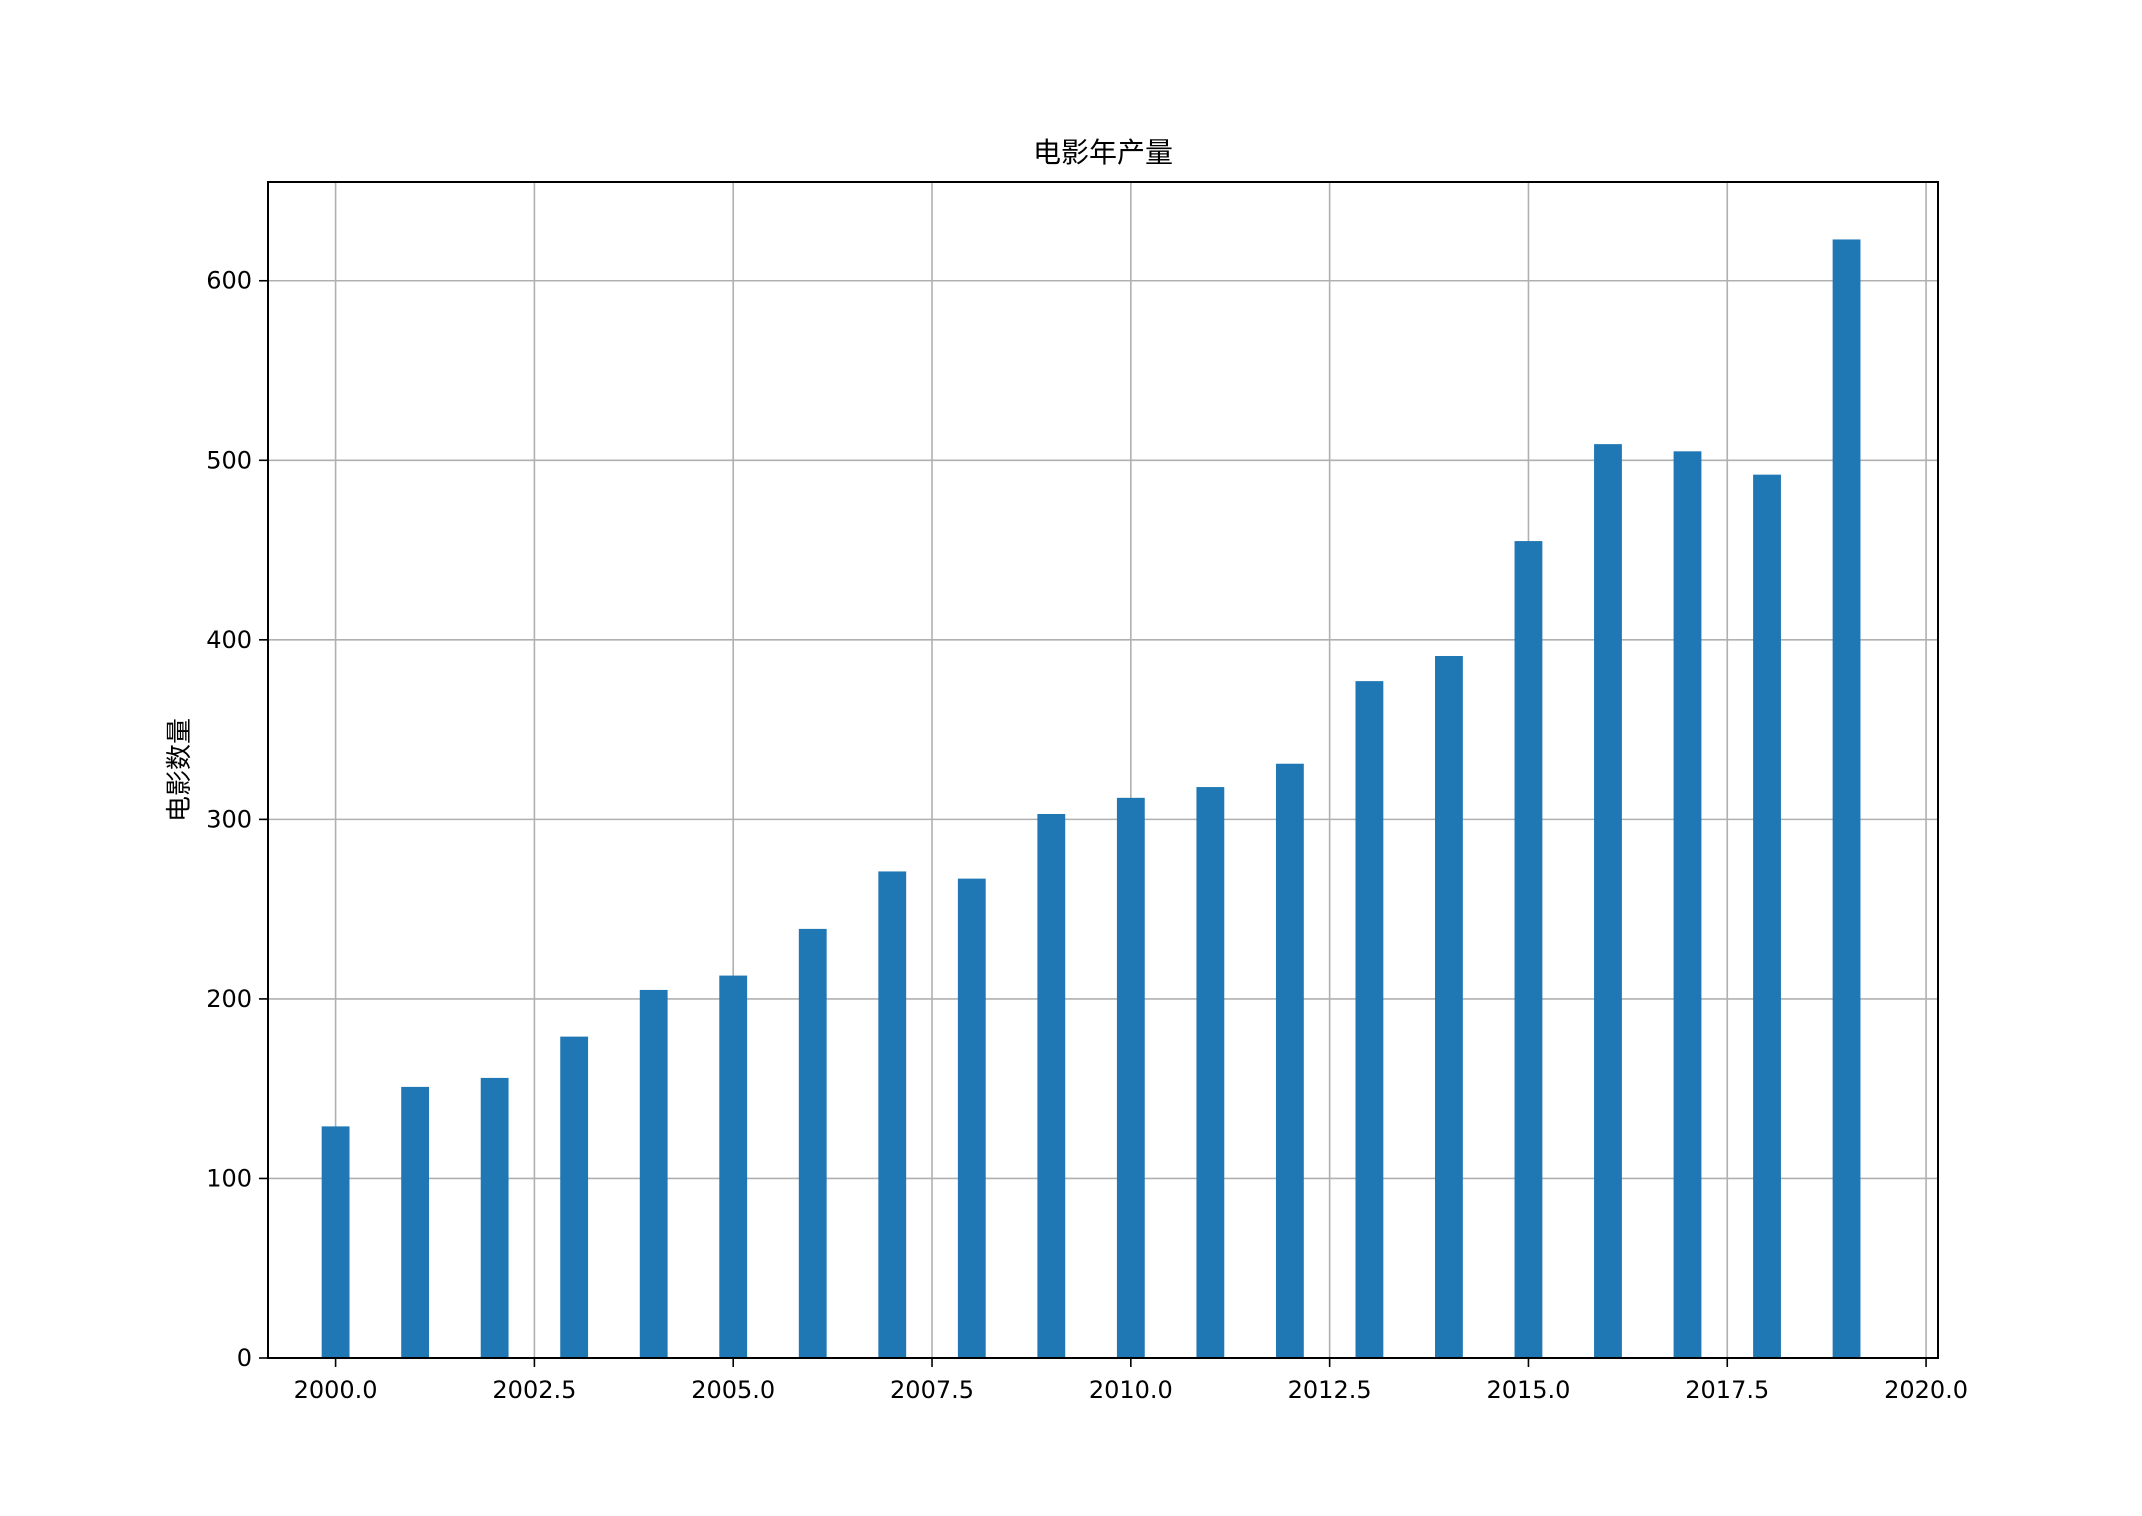  Describe the element at coordinates (1210, 1072) in the screenshot. I see `bar-2011` at that location.